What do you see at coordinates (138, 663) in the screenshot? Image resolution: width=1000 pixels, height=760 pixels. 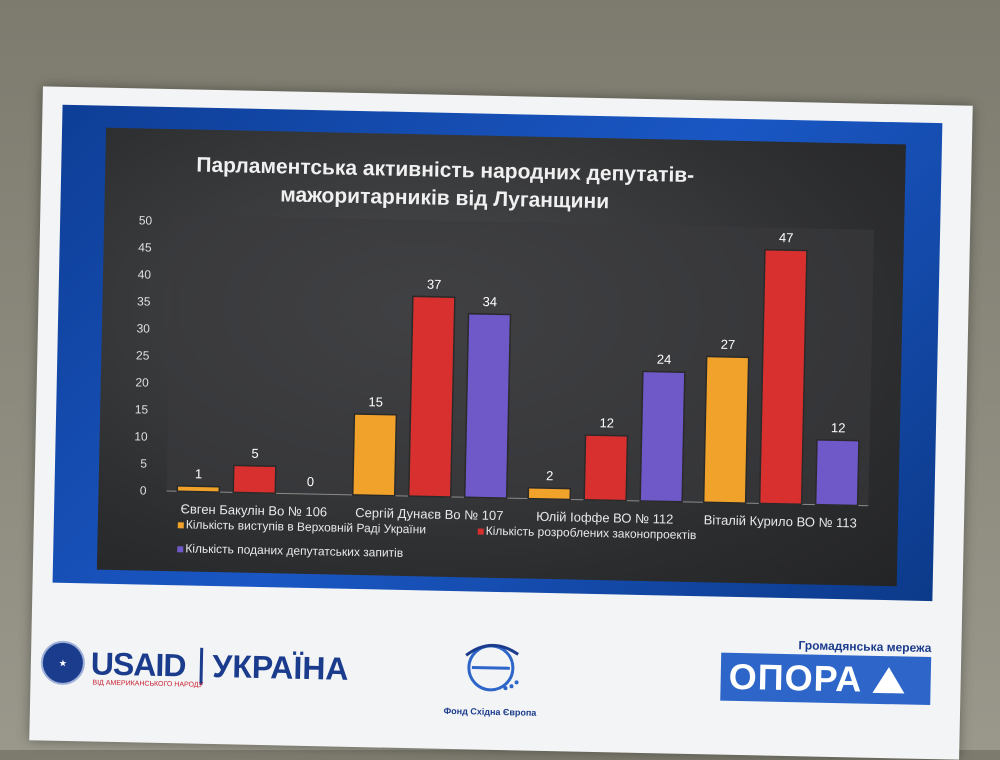 I see `usaid-wordmark: USAID` at bounding box center [138, 663].